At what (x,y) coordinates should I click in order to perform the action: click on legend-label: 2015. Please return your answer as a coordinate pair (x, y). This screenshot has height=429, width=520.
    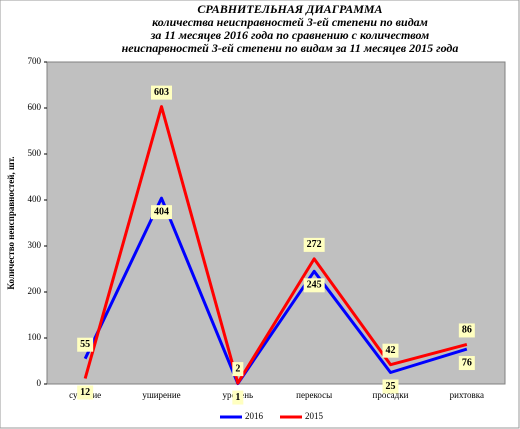
    Looking at the image, I should click on (314, 416).